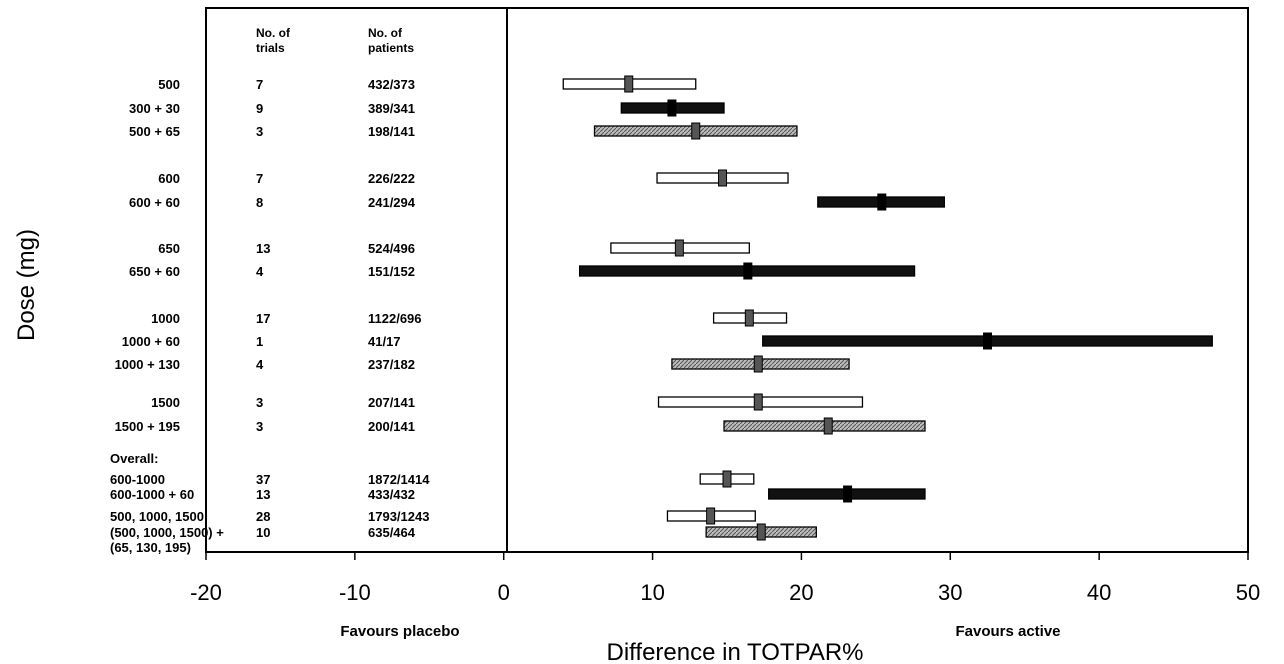  What do you see at coordinates (391, 271) in the screenshot?
I see `patients-count: 151/152` at bounding box center [391, 271].